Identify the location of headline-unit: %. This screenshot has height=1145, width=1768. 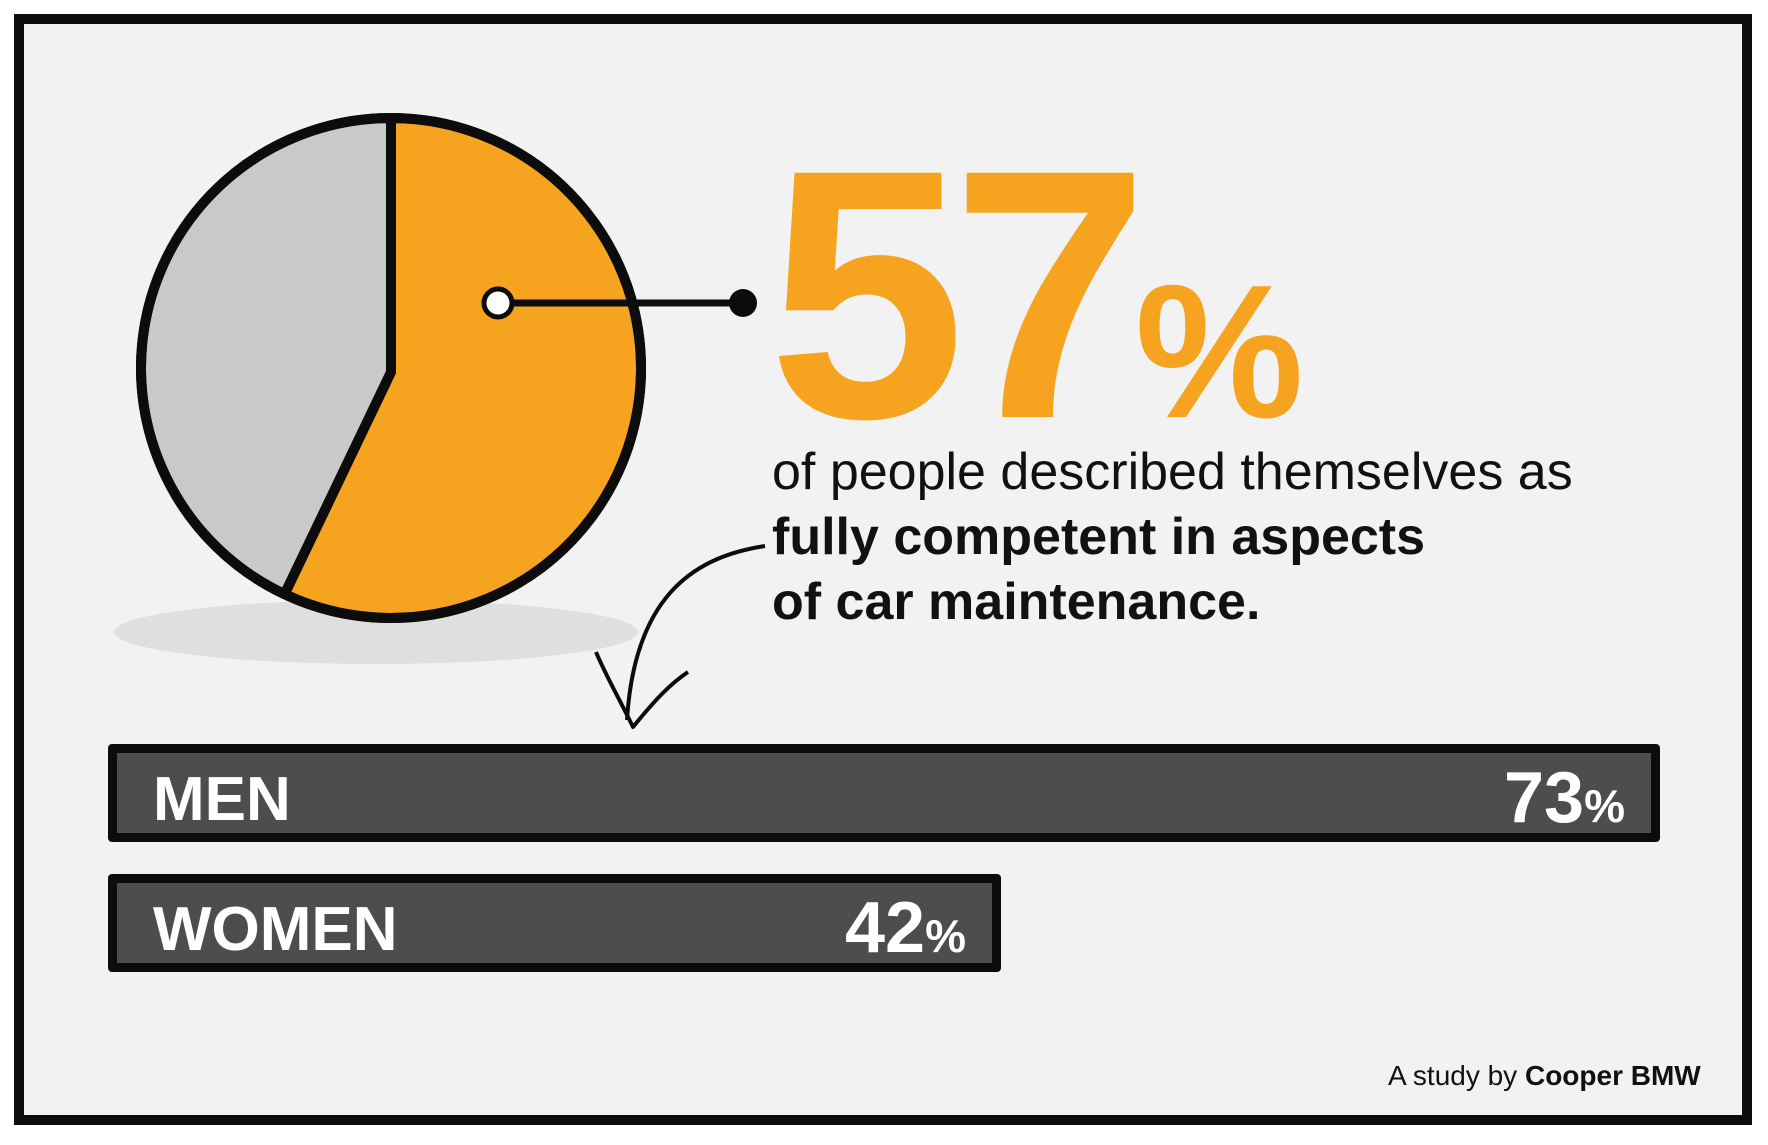
(1219, 352).